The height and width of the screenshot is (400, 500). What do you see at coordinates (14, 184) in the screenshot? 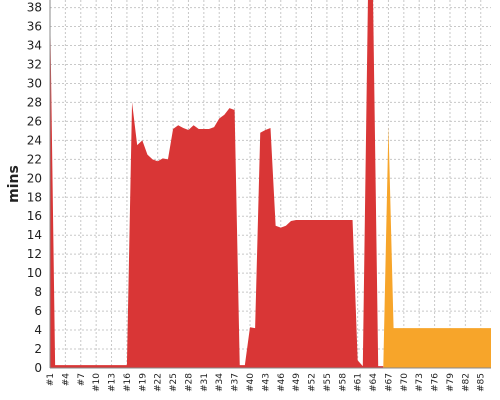
I see `y-axis-label: mins` at bounding box center [14, 184].